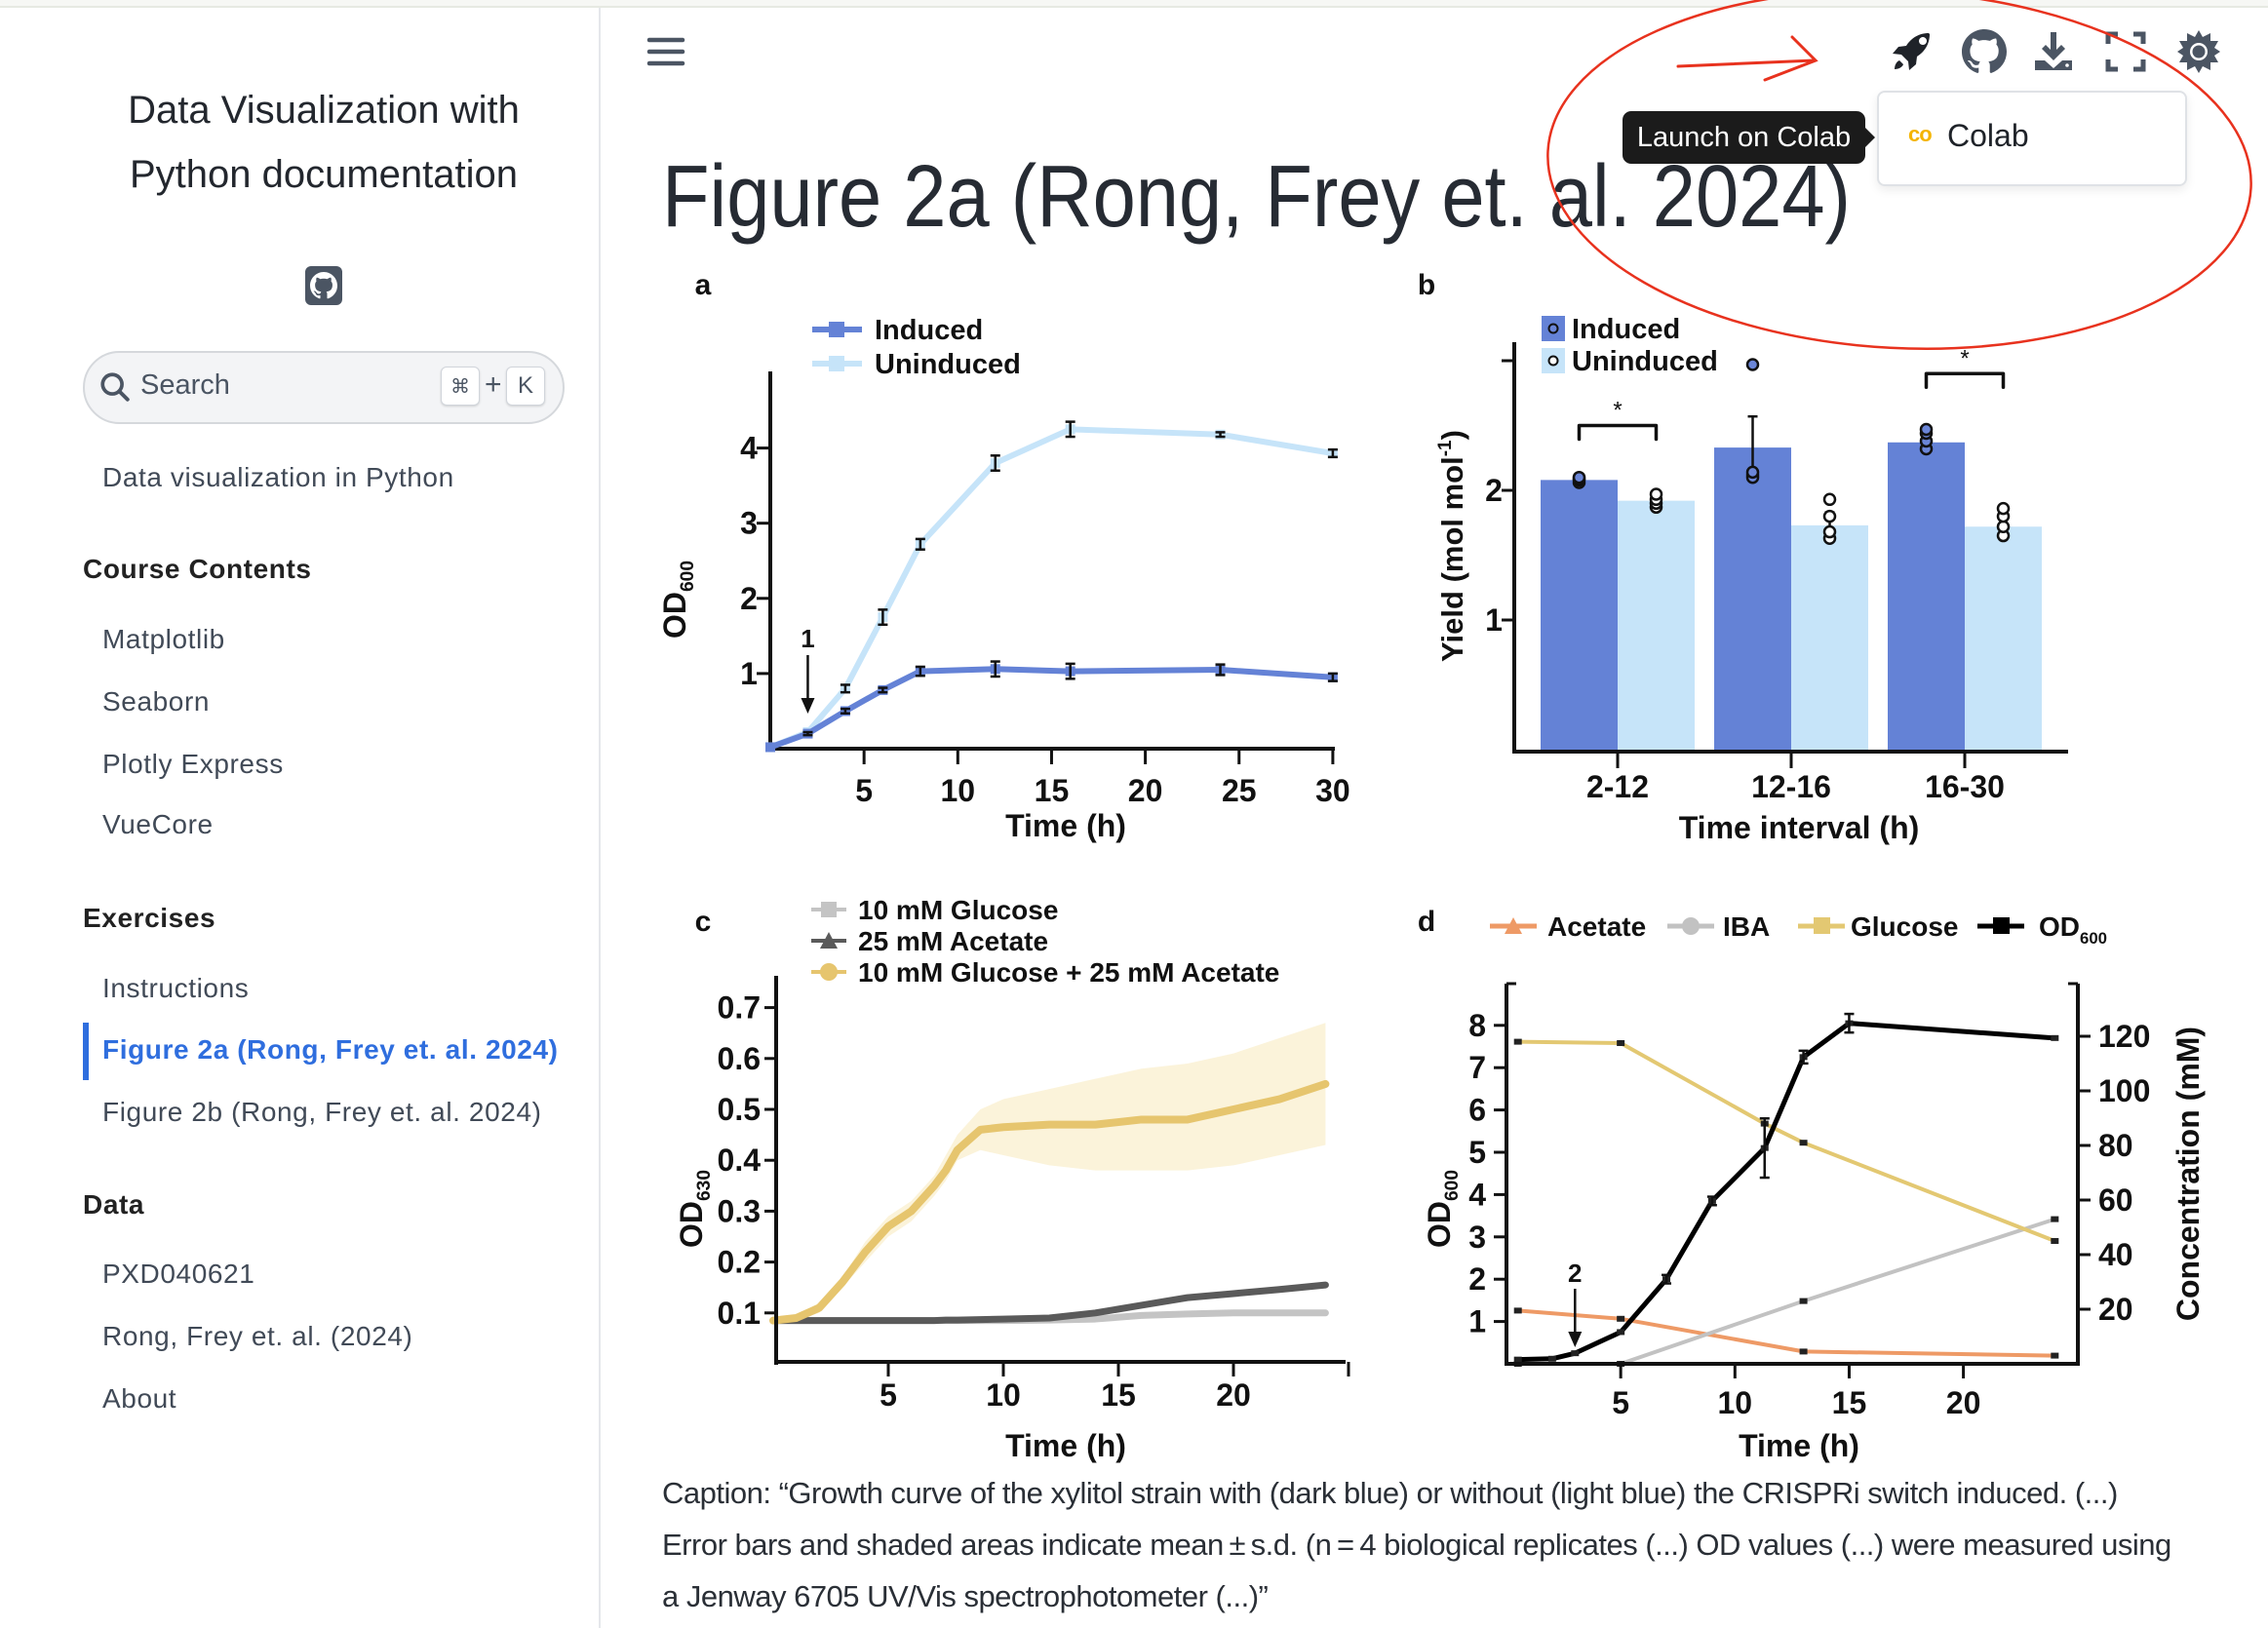 The height and width of the screenshot is (1628, 2268). What do you see at coordinates (1477, 1279) in the screenshot?
I see `y-tick-label: 2` at bounding box center [1477, 1279].